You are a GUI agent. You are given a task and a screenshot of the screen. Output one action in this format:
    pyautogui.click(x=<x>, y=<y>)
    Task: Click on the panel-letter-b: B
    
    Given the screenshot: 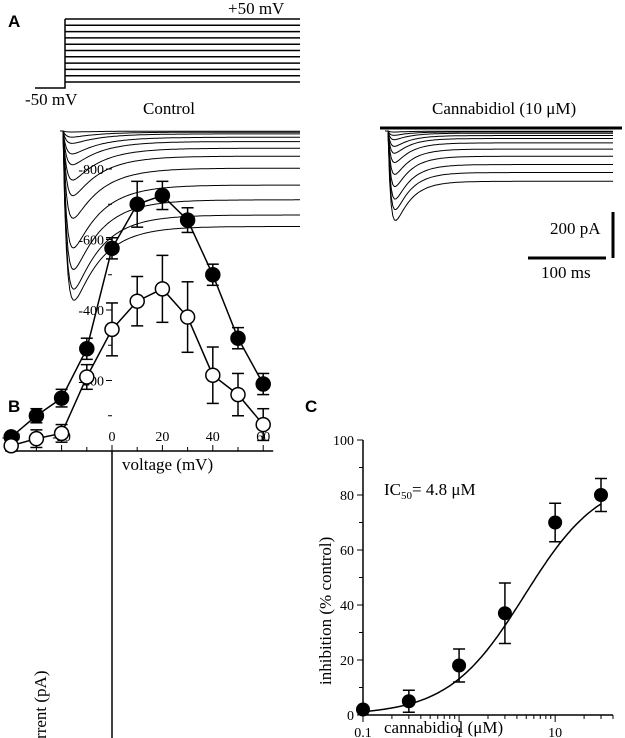 What is the action you would take?
    pyautogui.click(x=14, y=406)
    